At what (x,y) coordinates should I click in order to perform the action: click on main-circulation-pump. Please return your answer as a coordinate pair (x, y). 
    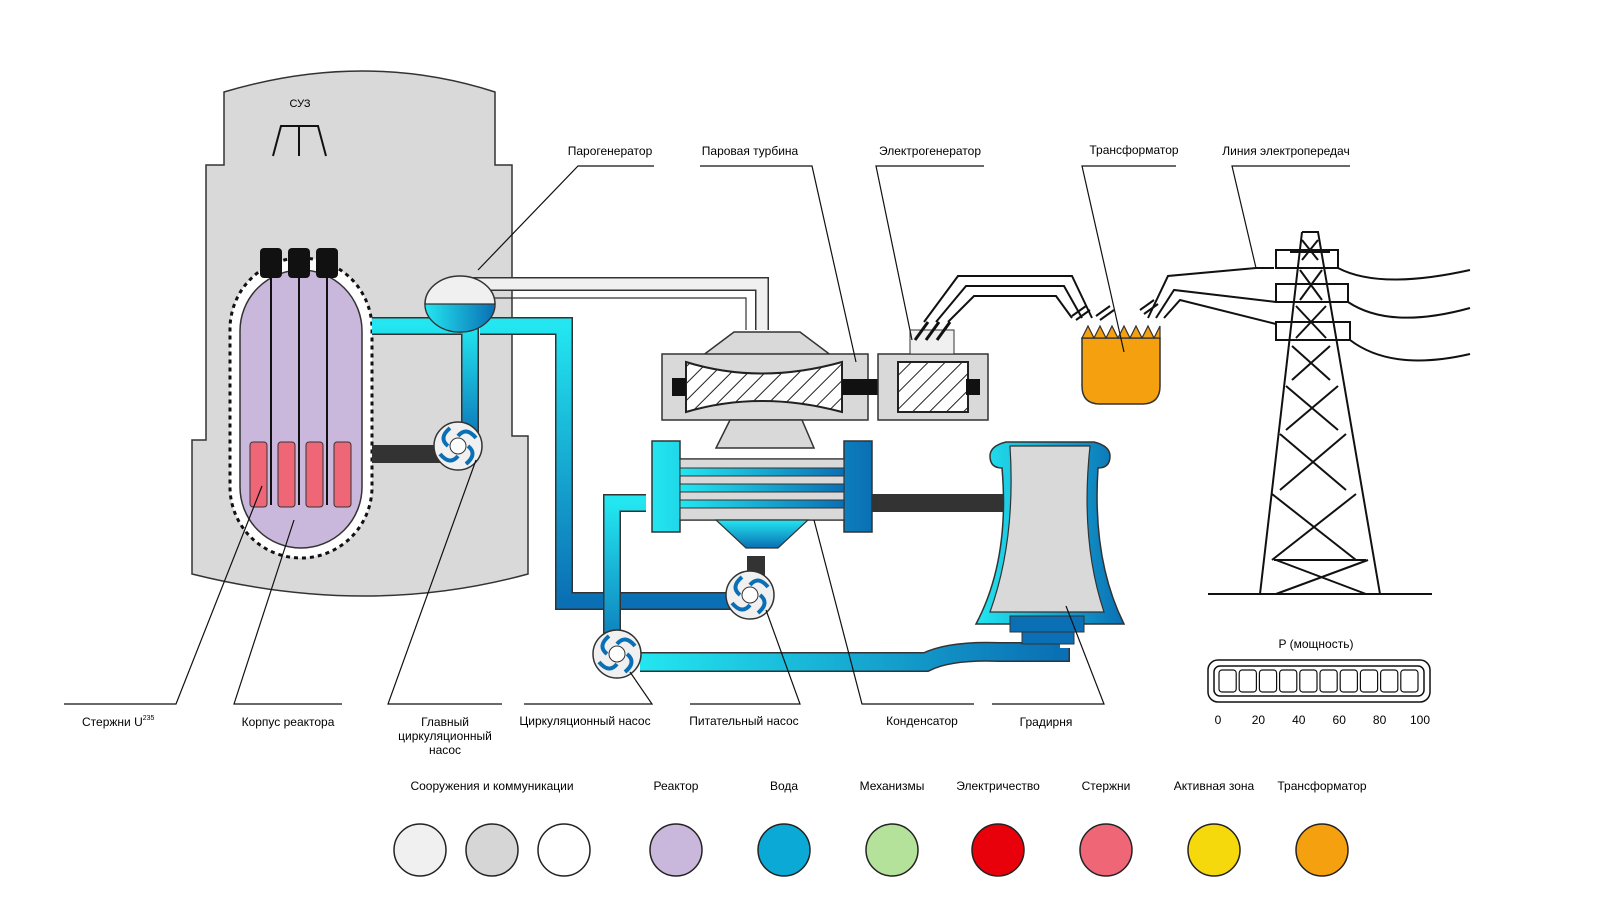
    Looking at the image, I should click on (458, 446).